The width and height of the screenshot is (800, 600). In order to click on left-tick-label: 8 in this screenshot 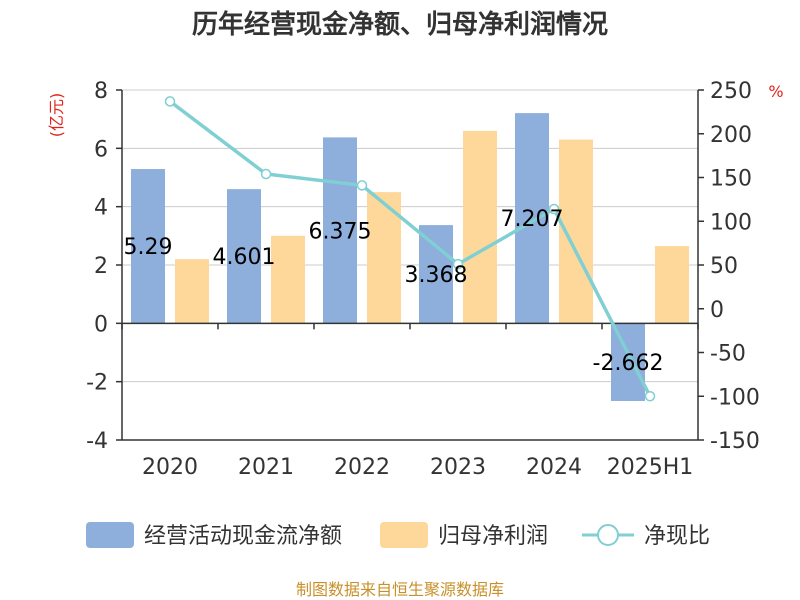, I will do `click(101, 91)`.